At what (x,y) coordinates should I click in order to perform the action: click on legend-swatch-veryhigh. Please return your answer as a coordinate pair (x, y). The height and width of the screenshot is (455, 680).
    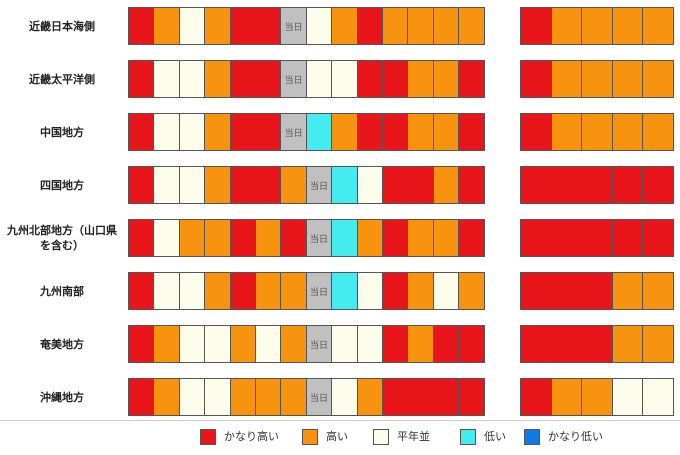
    Looking at the image, I should click on (208, 437).